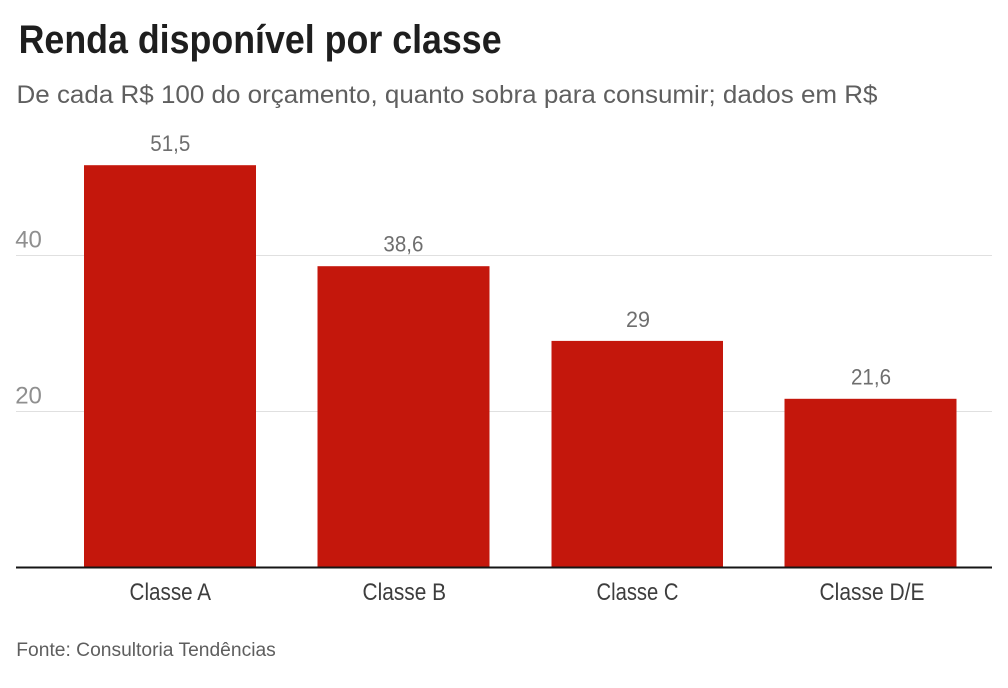 Image resolution: width=1008 pixels, height=688 pixels. Describe the element at coordinates (170, 143) in the screenshot. I see `svg-text: 51,5` at that location.